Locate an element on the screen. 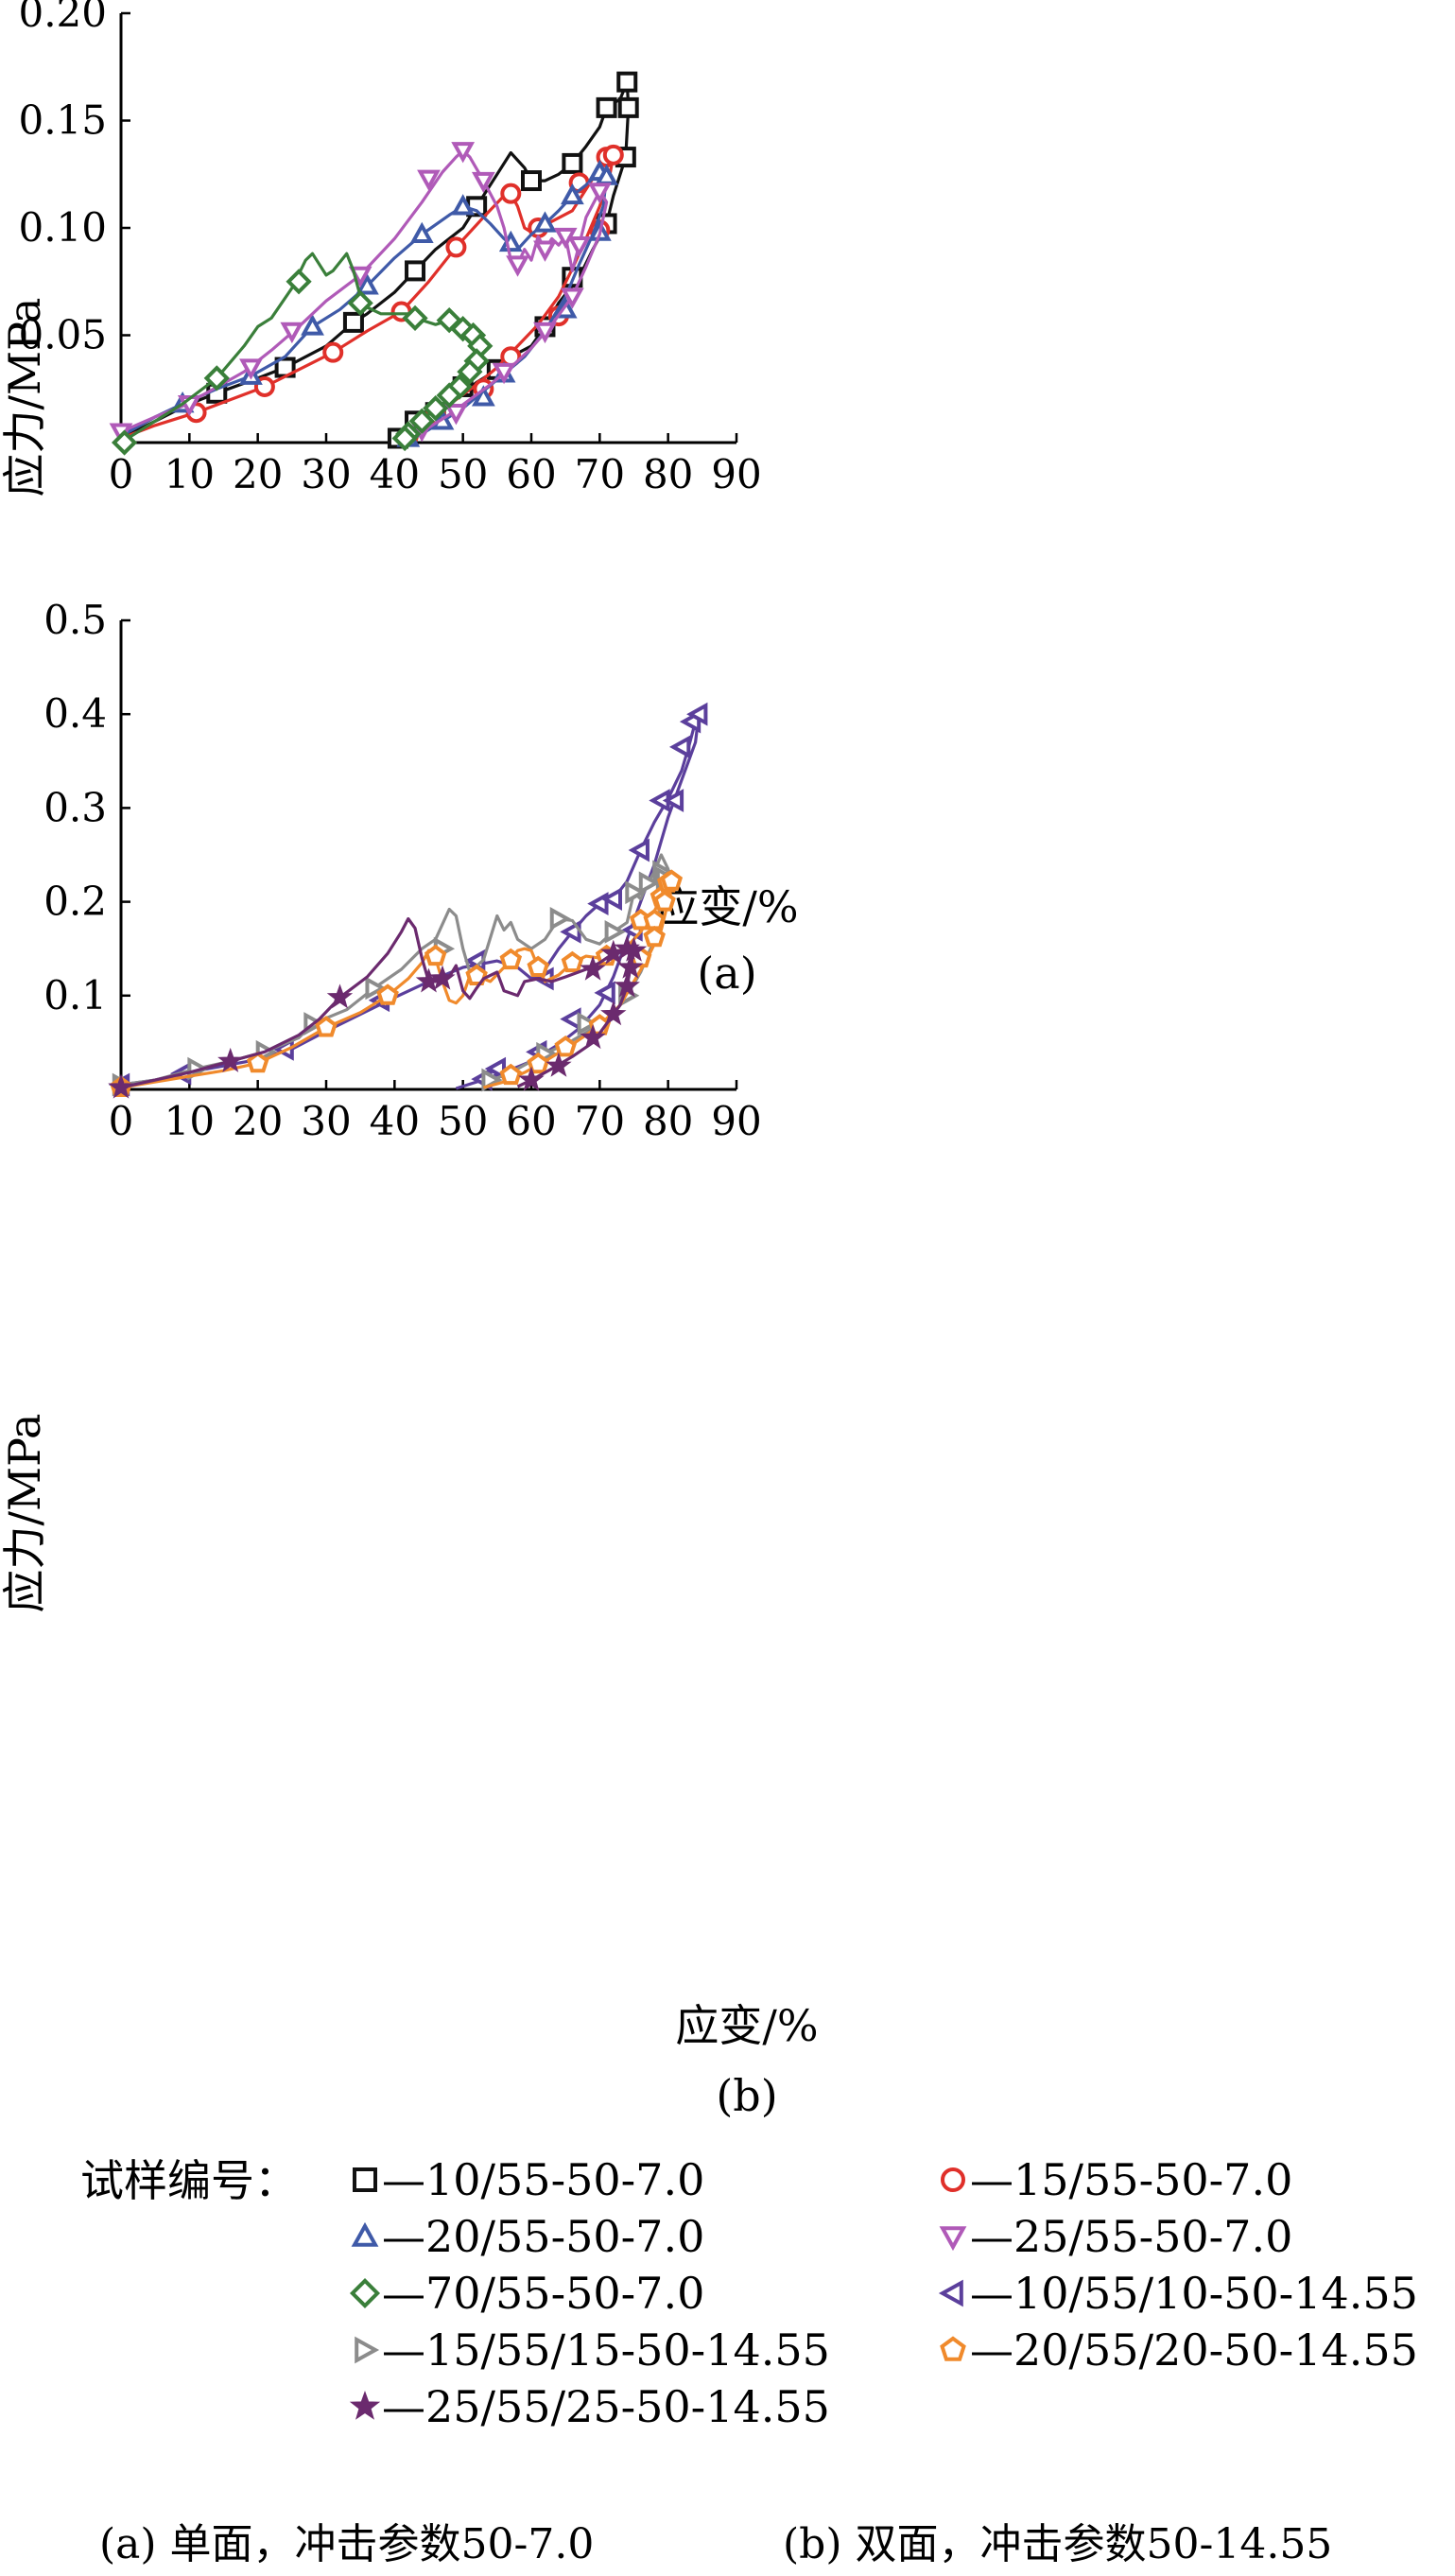 Image resolution: width=1455 pixels, height=2576 pixels. panel-b-y-tick-label: 0.5 is located at coordinates (75, 620).